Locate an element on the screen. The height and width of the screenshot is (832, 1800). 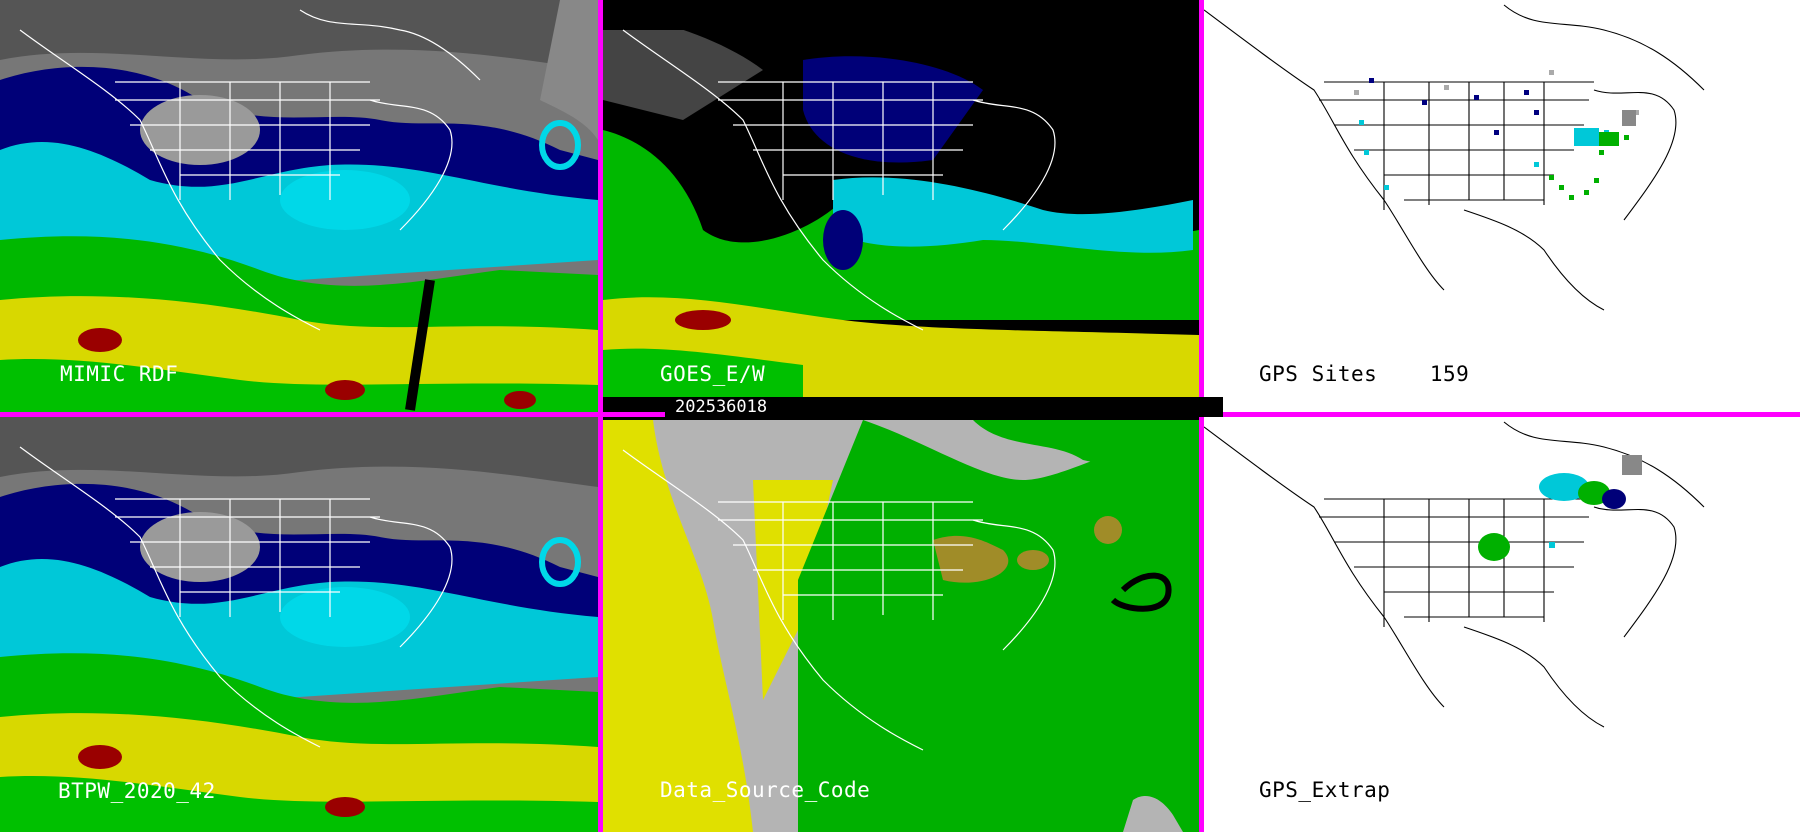
panel-label: GOES_E/W is located at coordinates (713, 374).